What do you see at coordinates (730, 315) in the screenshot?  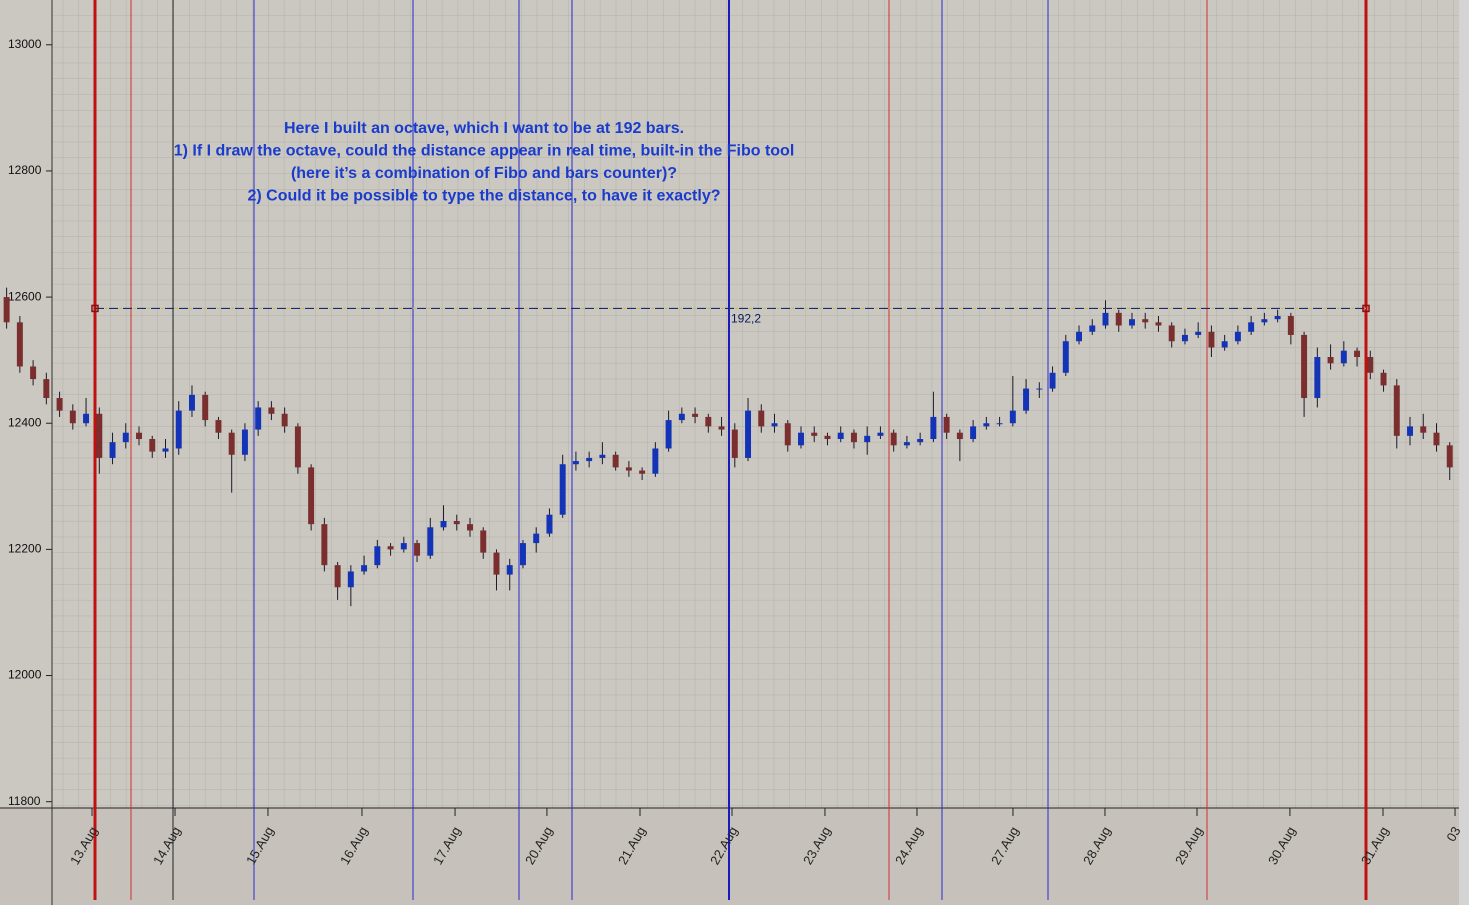 I see `octave: 192,2` at bounding box center [730, 315].